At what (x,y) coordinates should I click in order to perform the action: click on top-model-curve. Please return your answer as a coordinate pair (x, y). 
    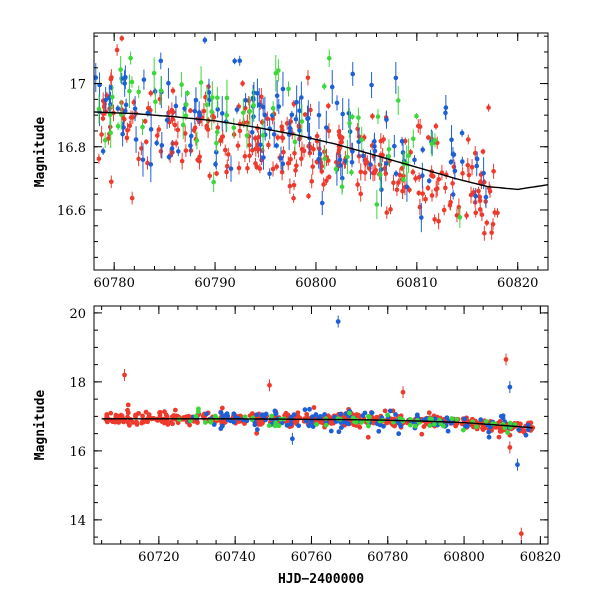
    Looking at the image, I should click on (321, 151).